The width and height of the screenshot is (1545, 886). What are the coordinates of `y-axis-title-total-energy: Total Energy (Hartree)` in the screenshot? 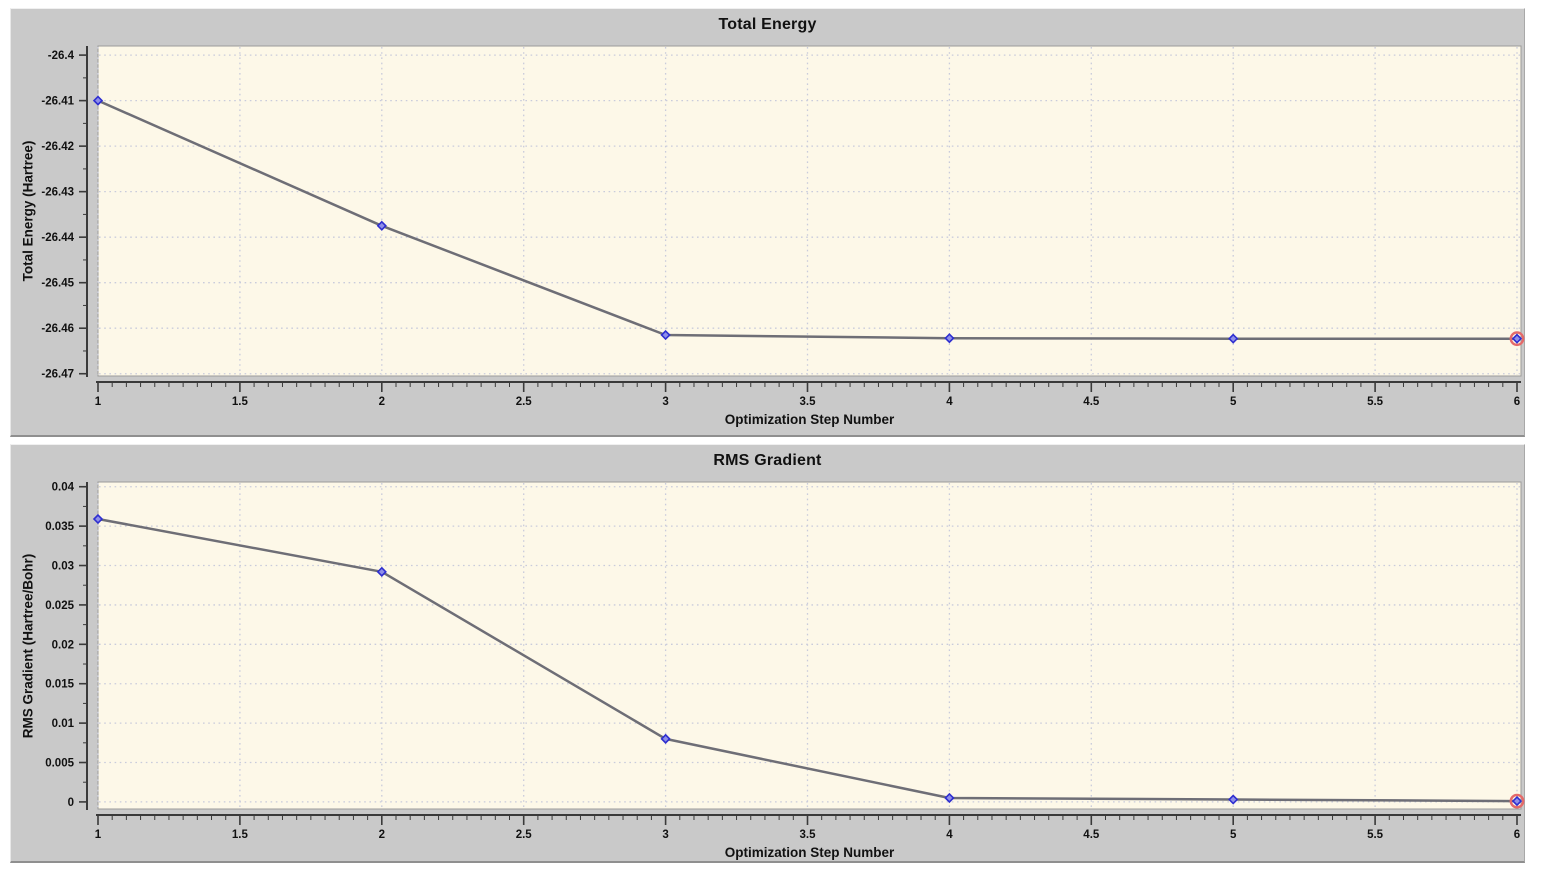 It's located at (28, 211).